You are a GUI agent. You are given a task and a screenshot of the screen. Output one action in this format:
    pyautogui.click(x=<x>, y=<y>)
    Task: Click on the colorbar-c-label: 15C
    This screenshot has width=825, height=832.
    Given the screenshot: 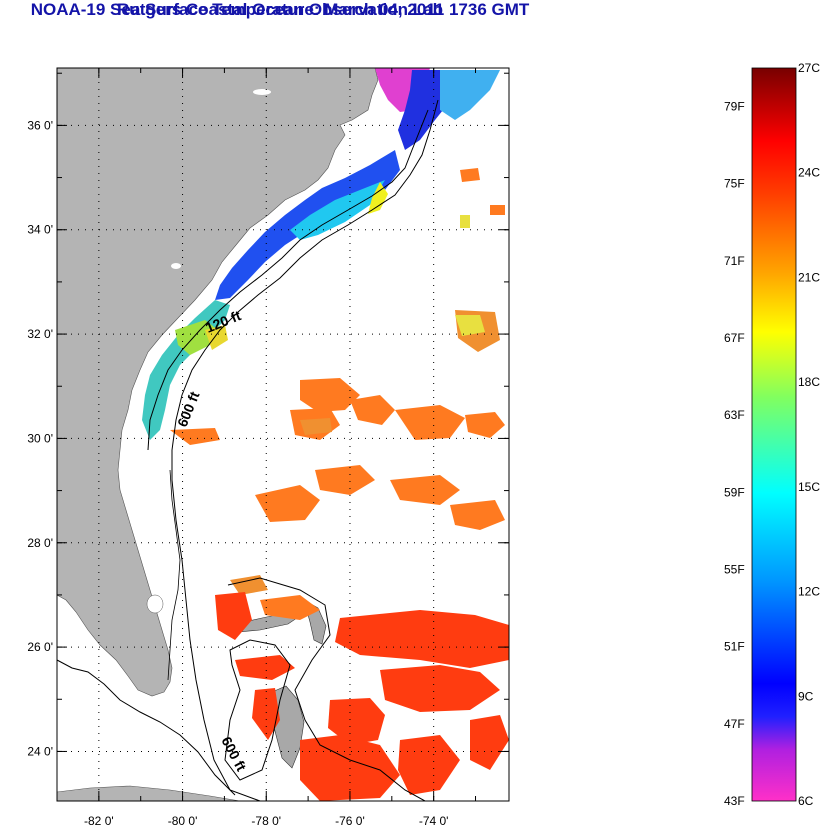 What is the action you would take?
    pyautogui.click(x=809, y=487)
    